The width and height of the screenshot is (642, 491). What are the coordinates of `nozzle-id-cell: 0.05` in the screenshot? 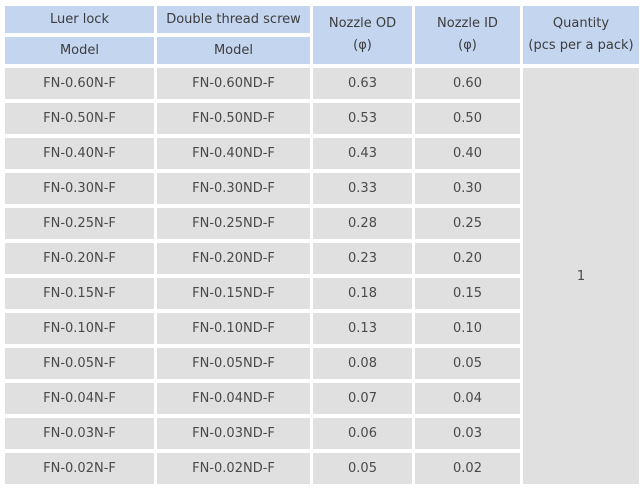 It's located at (467, 363).